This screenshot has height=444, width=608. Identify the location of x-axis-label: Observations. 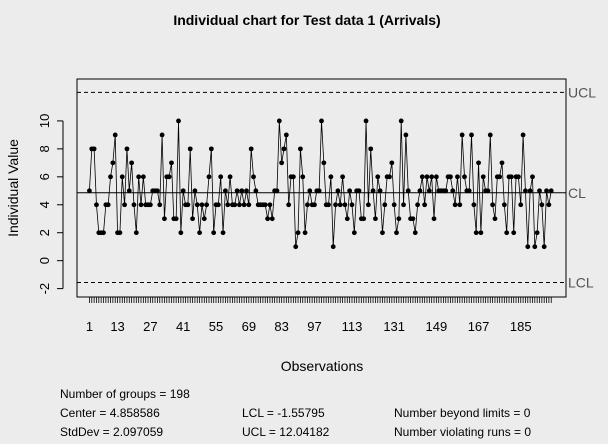
(322, 366).